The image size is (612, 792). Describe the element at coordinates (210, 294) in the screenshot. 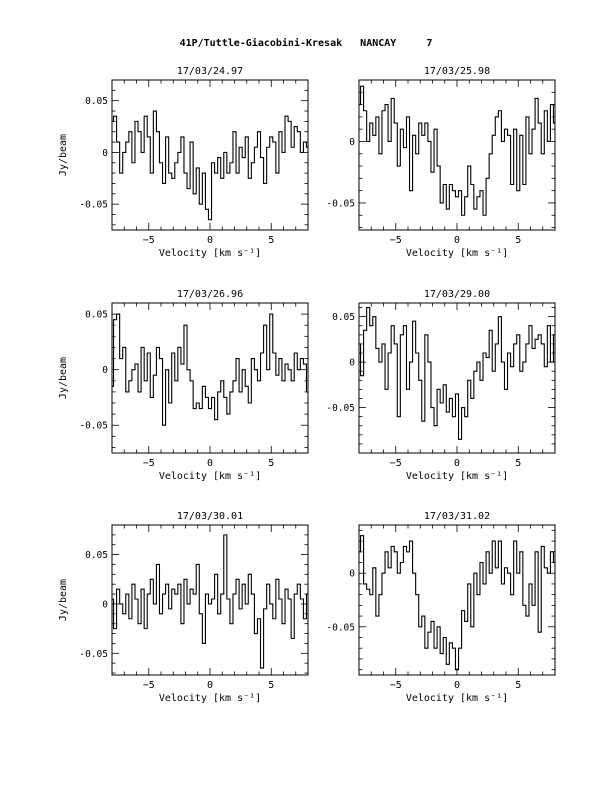

I see `chart-title: 17/03/26.96` at that location.